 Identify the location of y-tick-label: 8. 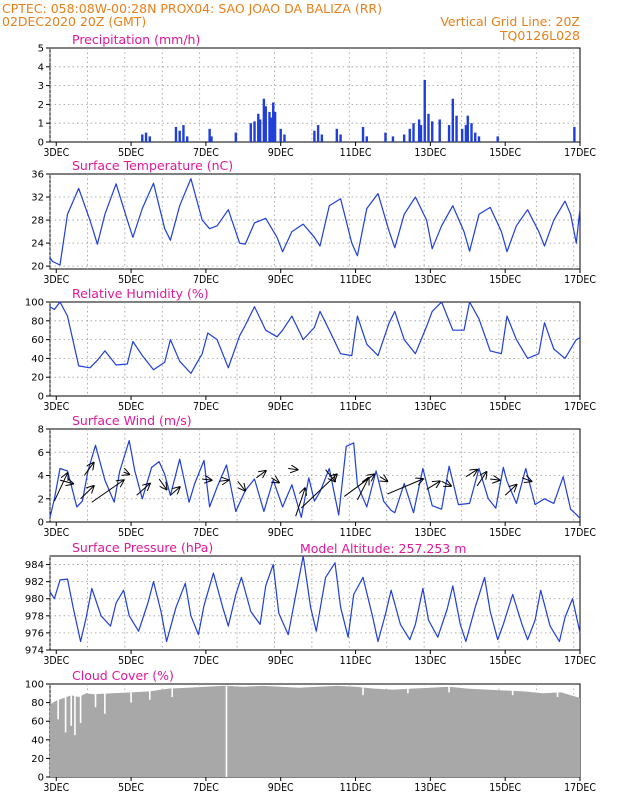
(41, 430).